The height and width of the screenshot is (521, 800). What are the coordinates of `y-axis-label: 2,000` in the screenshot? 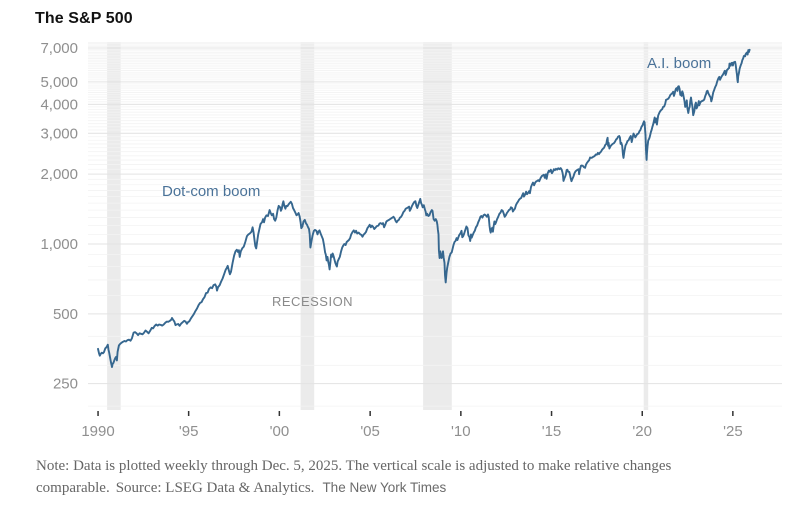 It's located at (59, 174).